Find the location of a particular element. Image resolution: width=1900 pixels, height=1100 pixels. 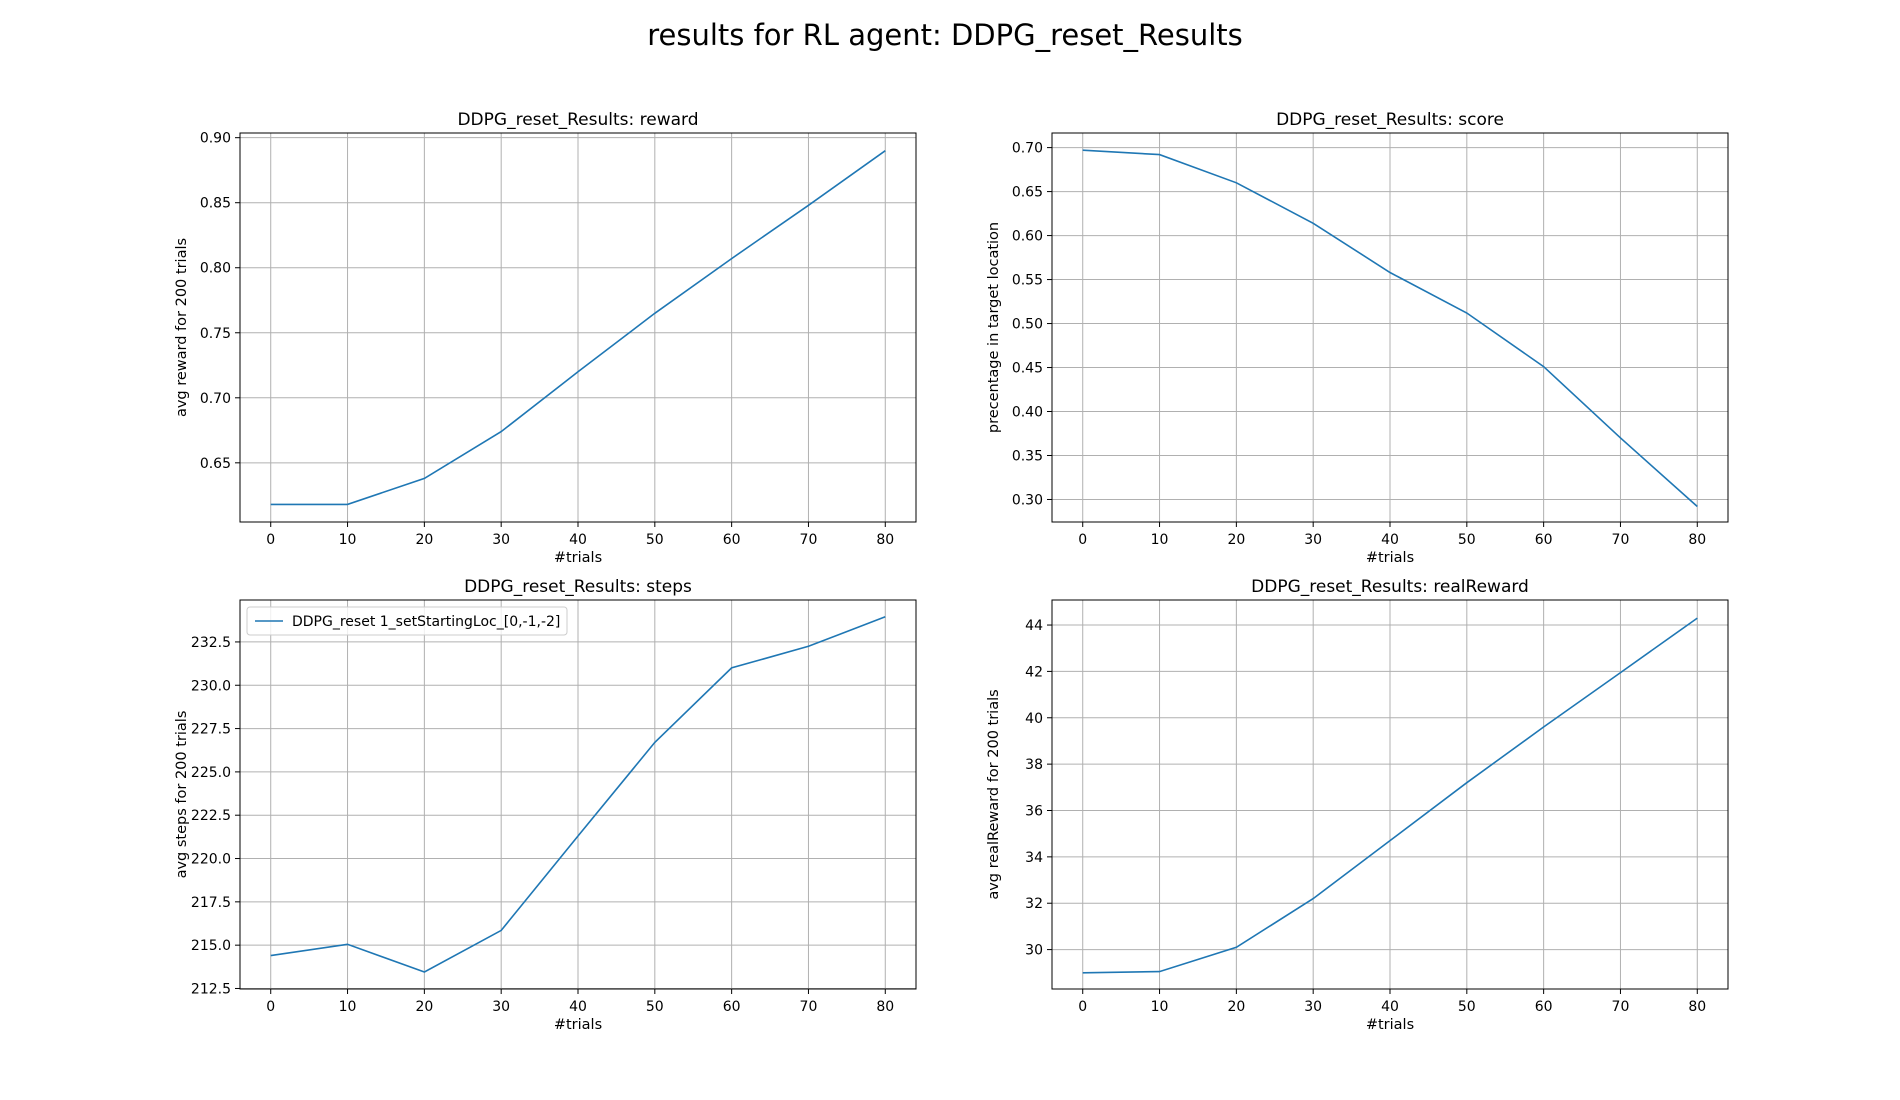

legend-entry-label: DDPG_reset 1_setStartingLoc_[0,-1,-2] is located at coordinates (426, 622).